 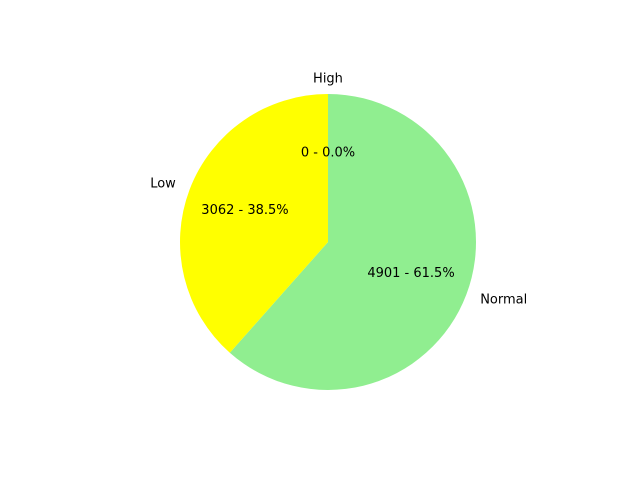 I want to click on slice-label-low: Low, so click(x=163, y=184).